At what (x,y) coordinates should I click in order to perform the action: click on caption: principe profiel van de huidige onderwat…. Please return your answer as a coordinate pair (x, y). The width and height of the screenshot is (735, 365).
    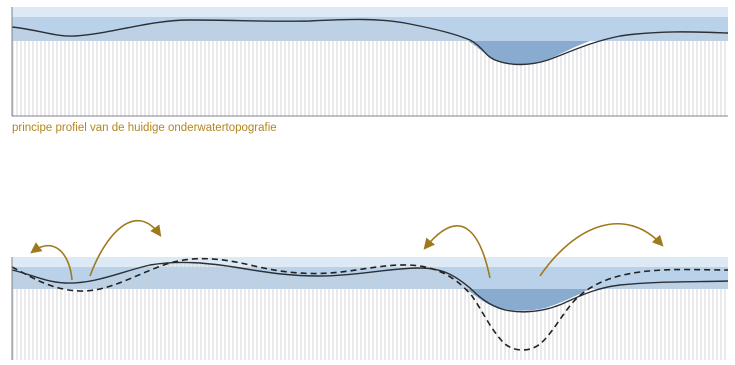
    Looking at the image, I should click on (144, 128).